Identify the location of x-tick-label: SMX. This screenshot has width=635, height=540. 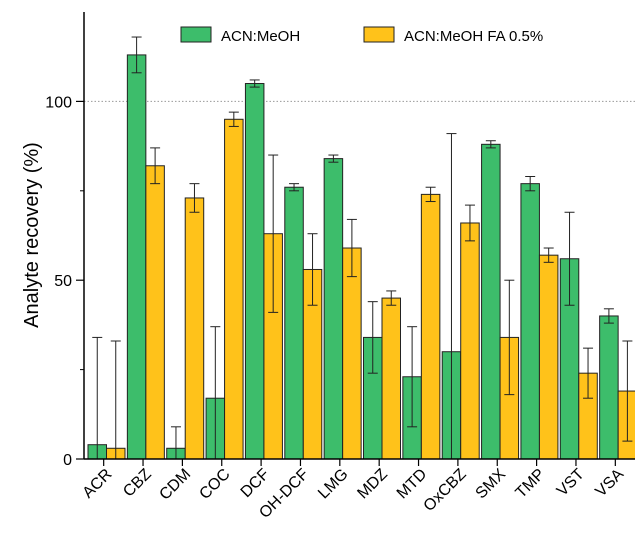
(491, 484).